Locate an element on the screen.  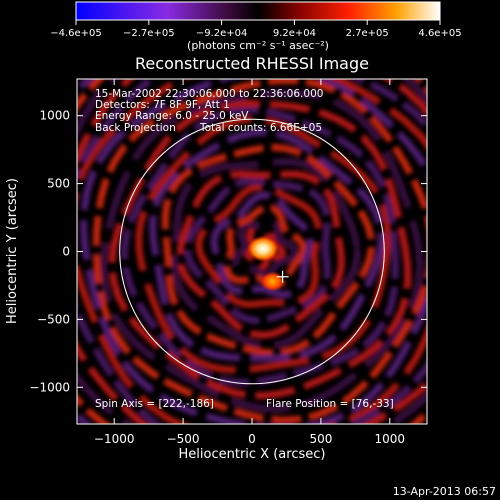
footer-timestamp: 13-Apr-2013 06:57 is located at coordinates (444, 491).